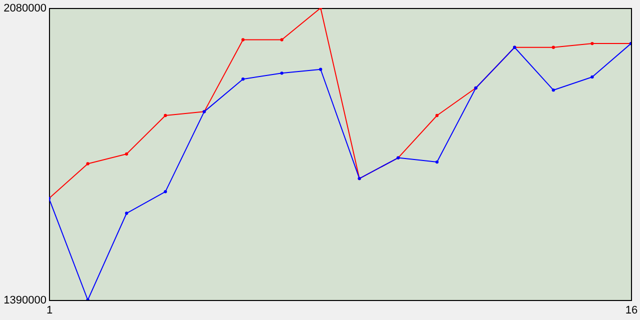 This screenshot has height=320, width=640. What do you see at coordinates (49, 310) in the screenshot?
I see `x-tick-label: 1` at bounding box center [49, 310].